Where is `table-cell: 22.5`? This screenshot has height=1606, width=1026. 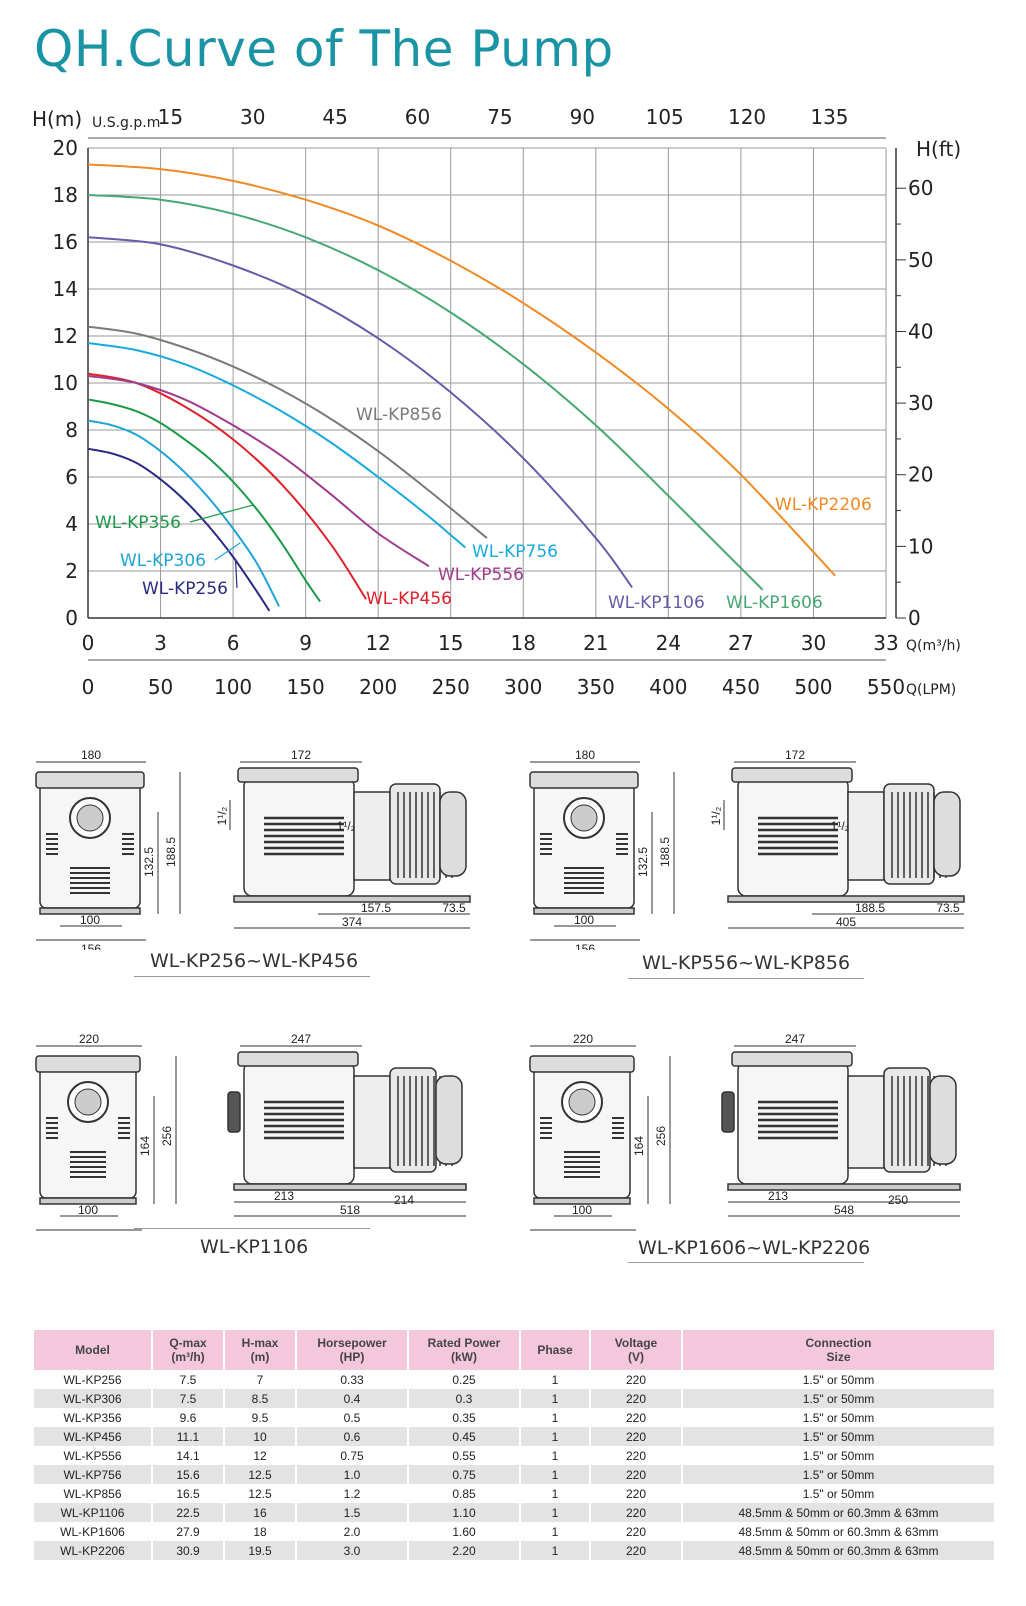
table-cell: 22.5 is located at coordinates (188, 1512).